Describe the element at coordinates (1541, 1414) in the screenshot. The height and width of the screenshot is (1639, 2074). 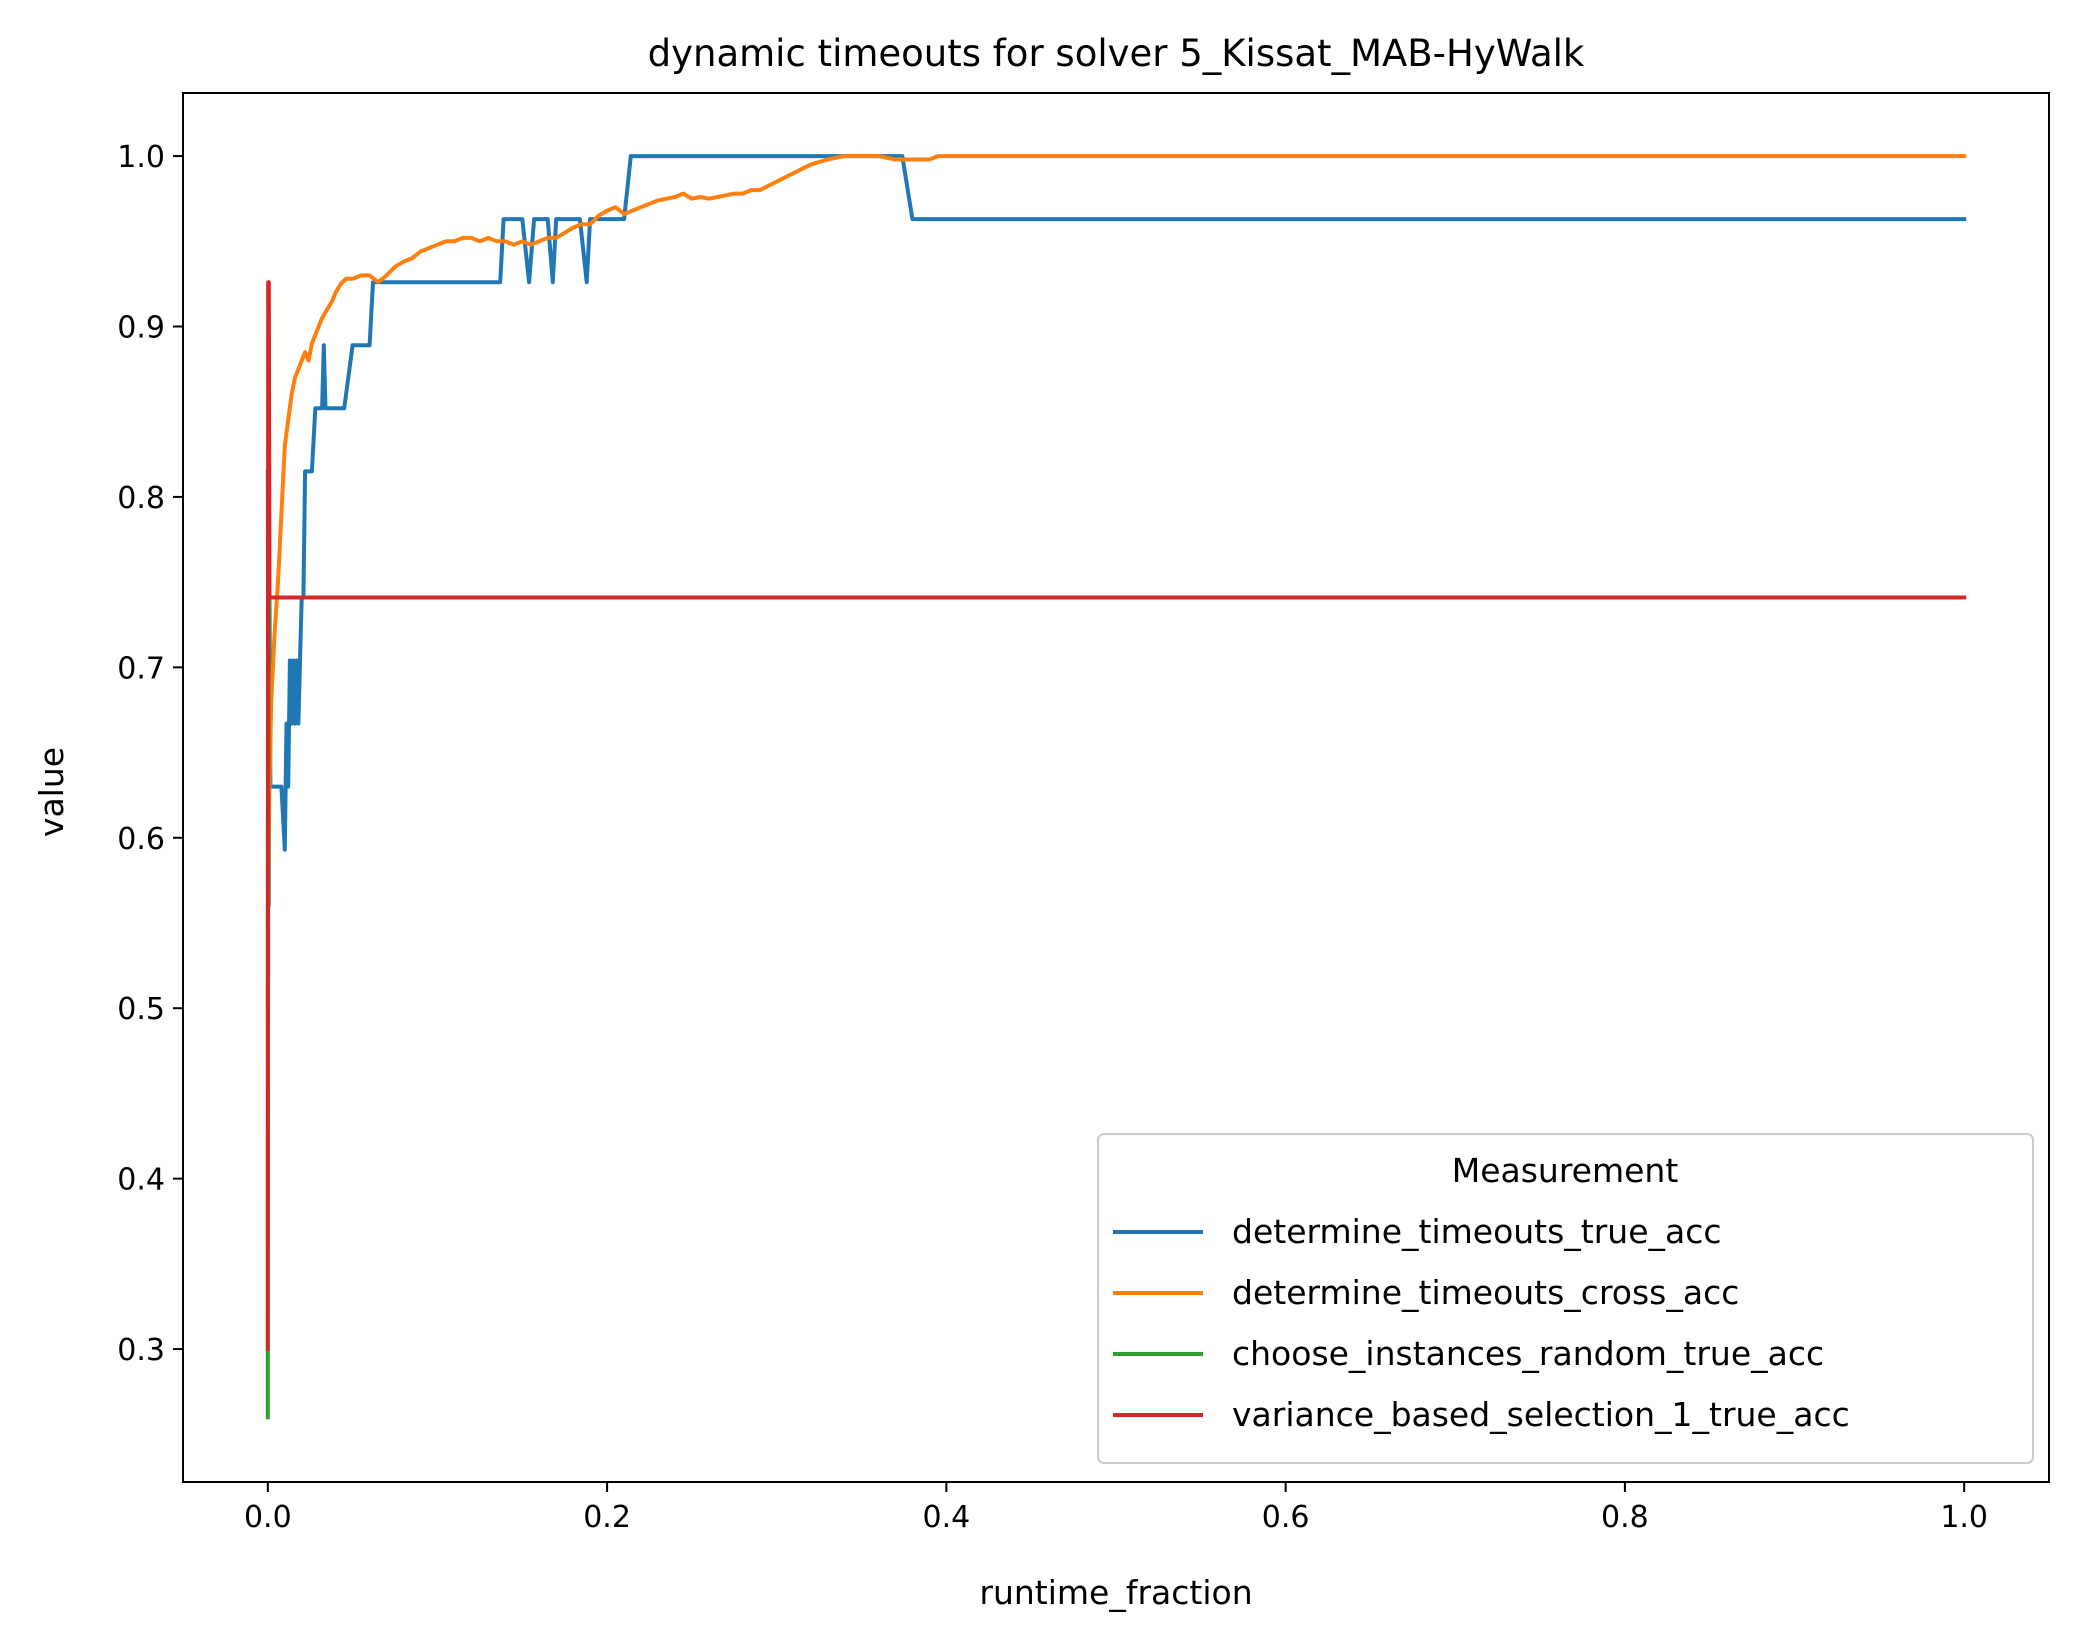
I see `legend-label: variance_based_selection_1_true_acc` at that location.